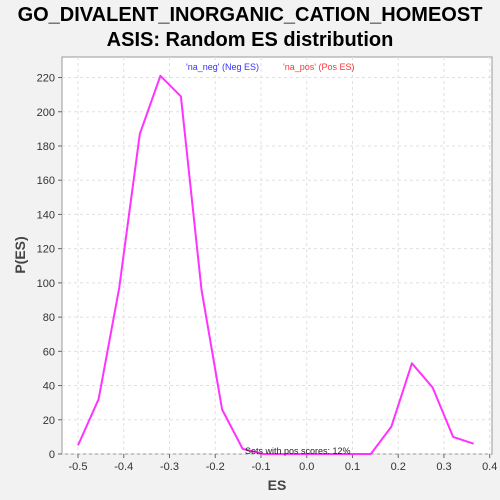  Describe the element at coordinates (277, 485) in the screenshot. I see `x-axis-label: ES` at that location.